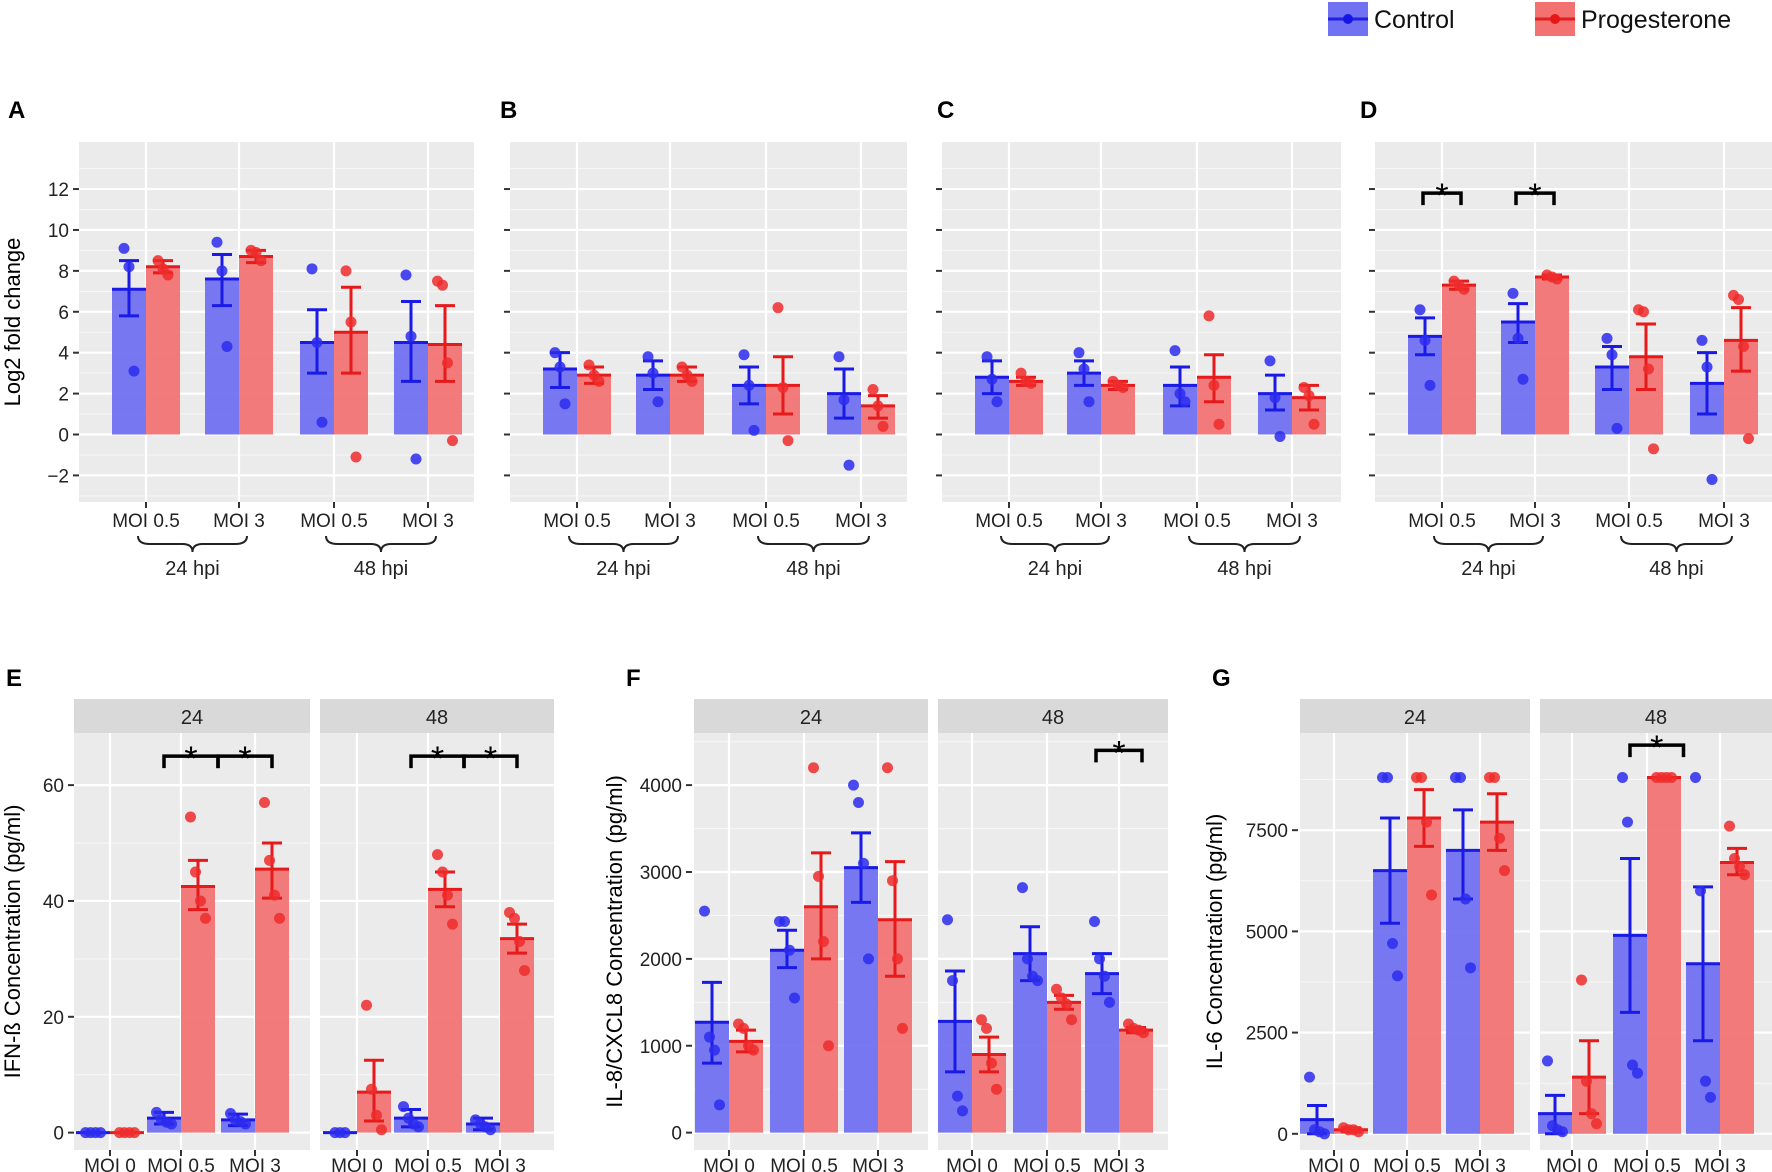  Describe the element at coordinates (614, 941) in the screenshot. I see `y-axis-title: IL-8/CXCL8 Concentration (pg/ml)` at that location.